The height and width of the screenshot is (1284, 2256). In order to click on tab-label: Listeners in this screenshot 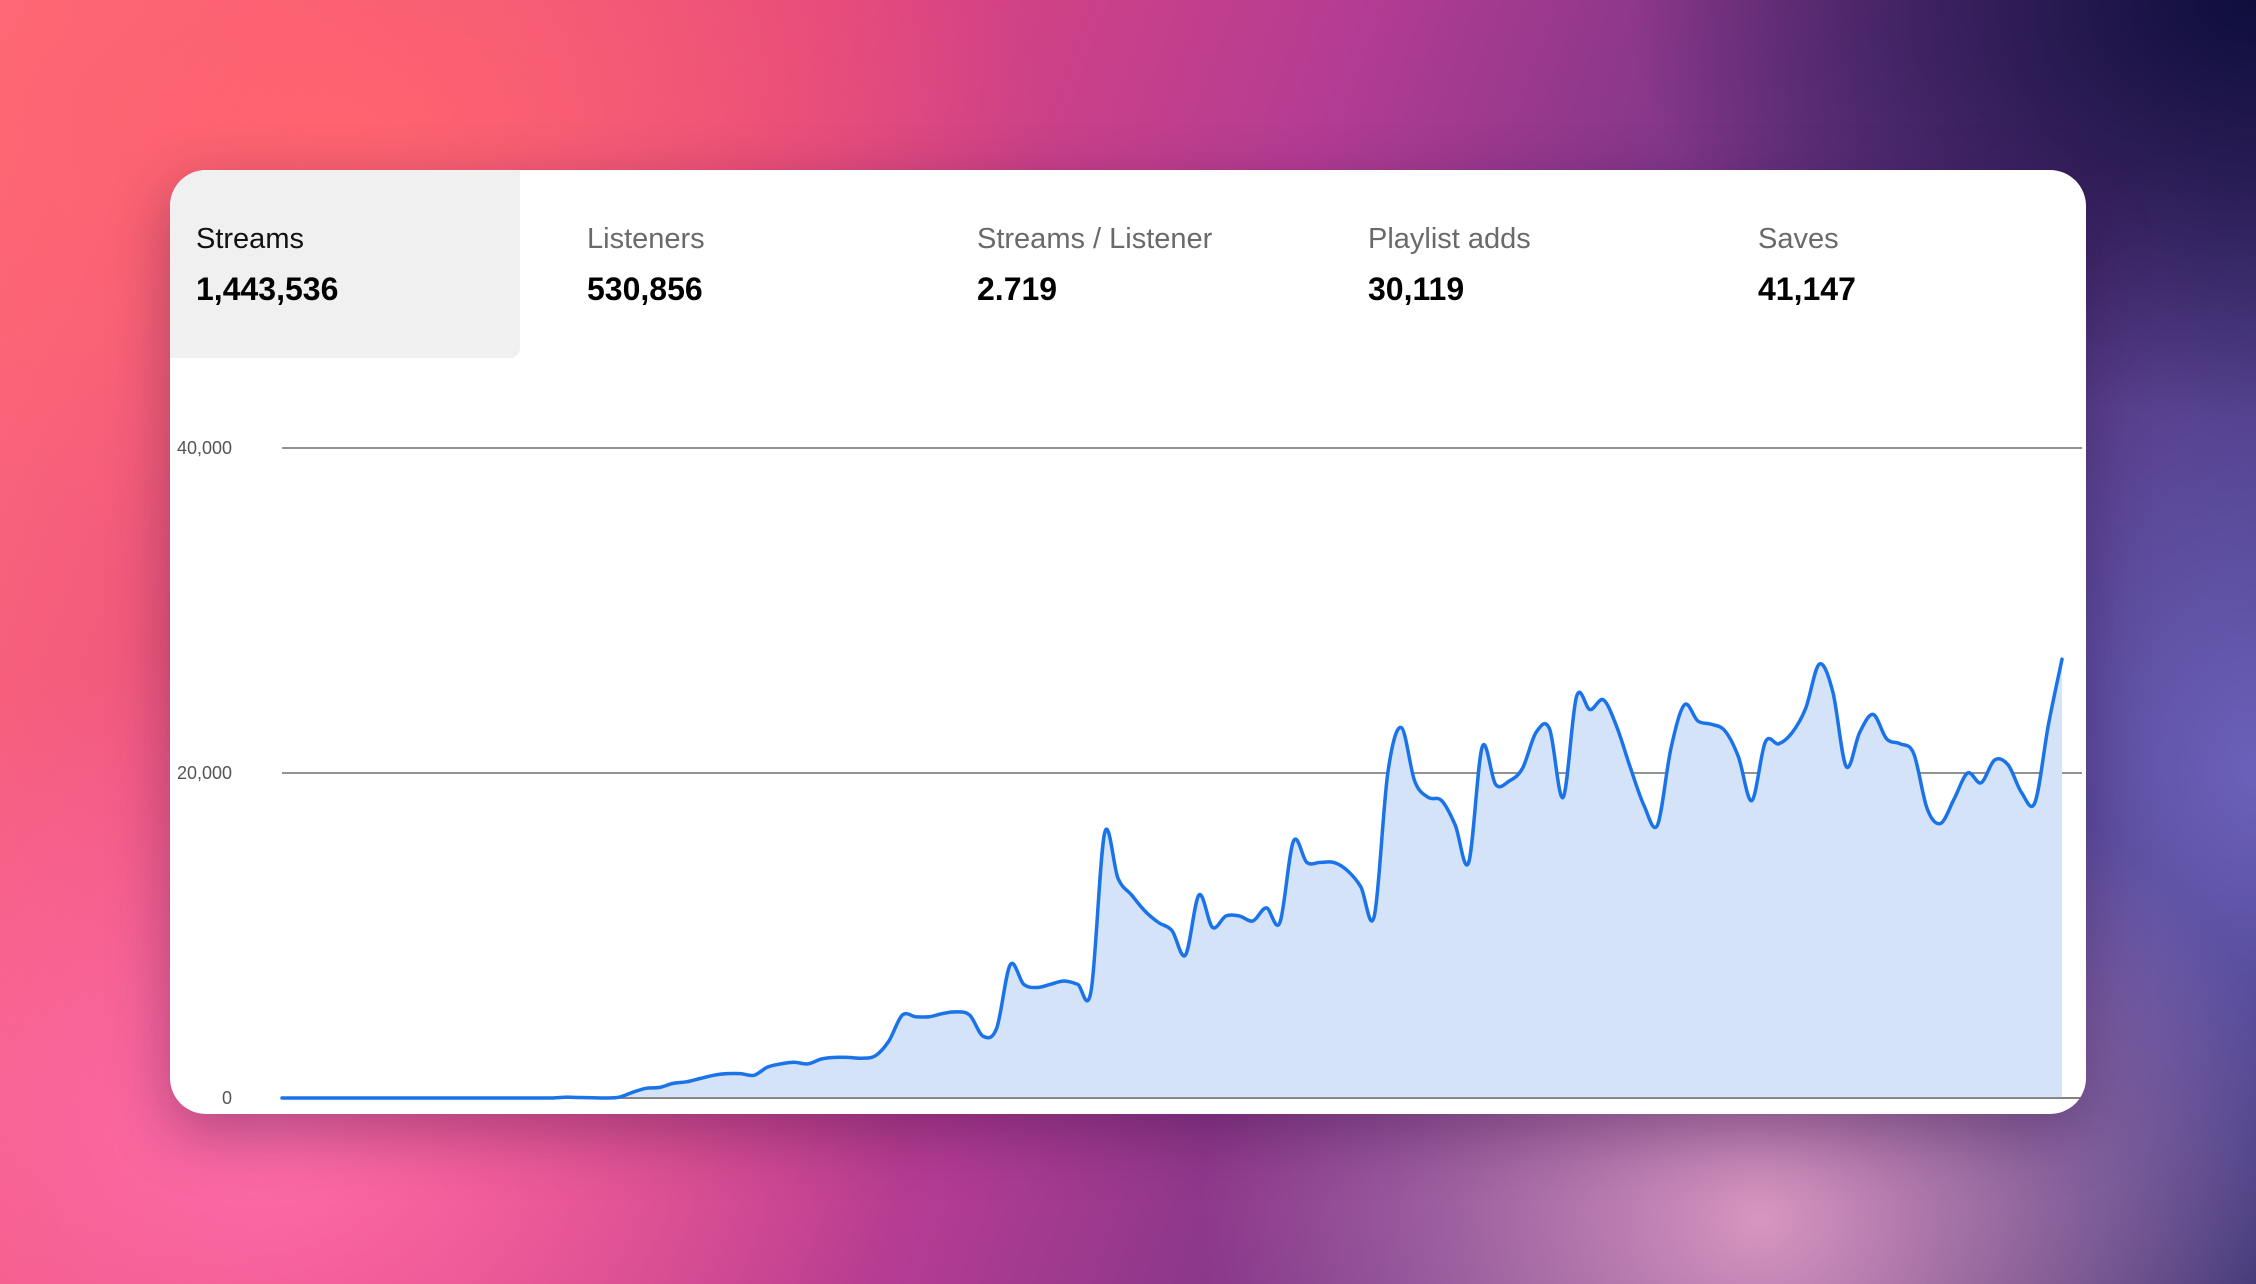, I will do `click(646, 239)`.